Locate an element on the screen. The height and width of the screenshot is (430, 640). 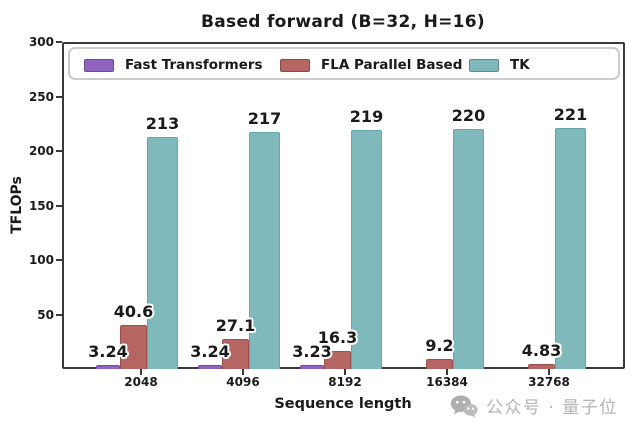
legend-label: Fast Transformers is located at coordinates (194, 65).